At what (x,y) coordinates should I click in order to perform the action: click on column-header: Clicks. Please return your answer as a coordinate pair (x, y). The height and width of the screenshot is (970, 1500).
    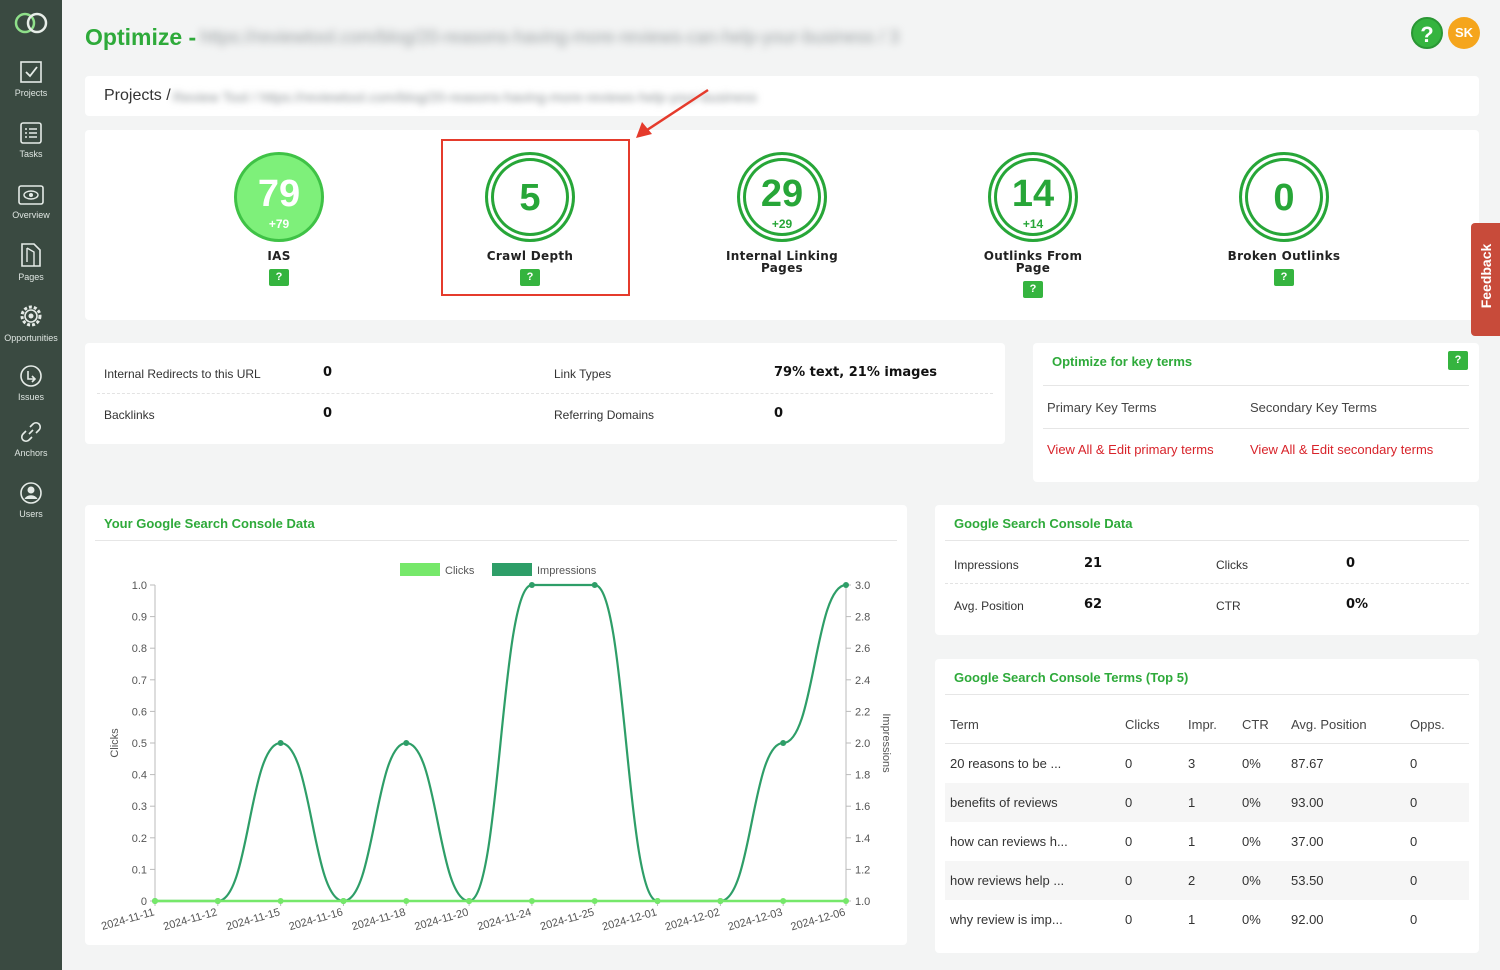
    Looking at the image, I should click on (1142, 724).